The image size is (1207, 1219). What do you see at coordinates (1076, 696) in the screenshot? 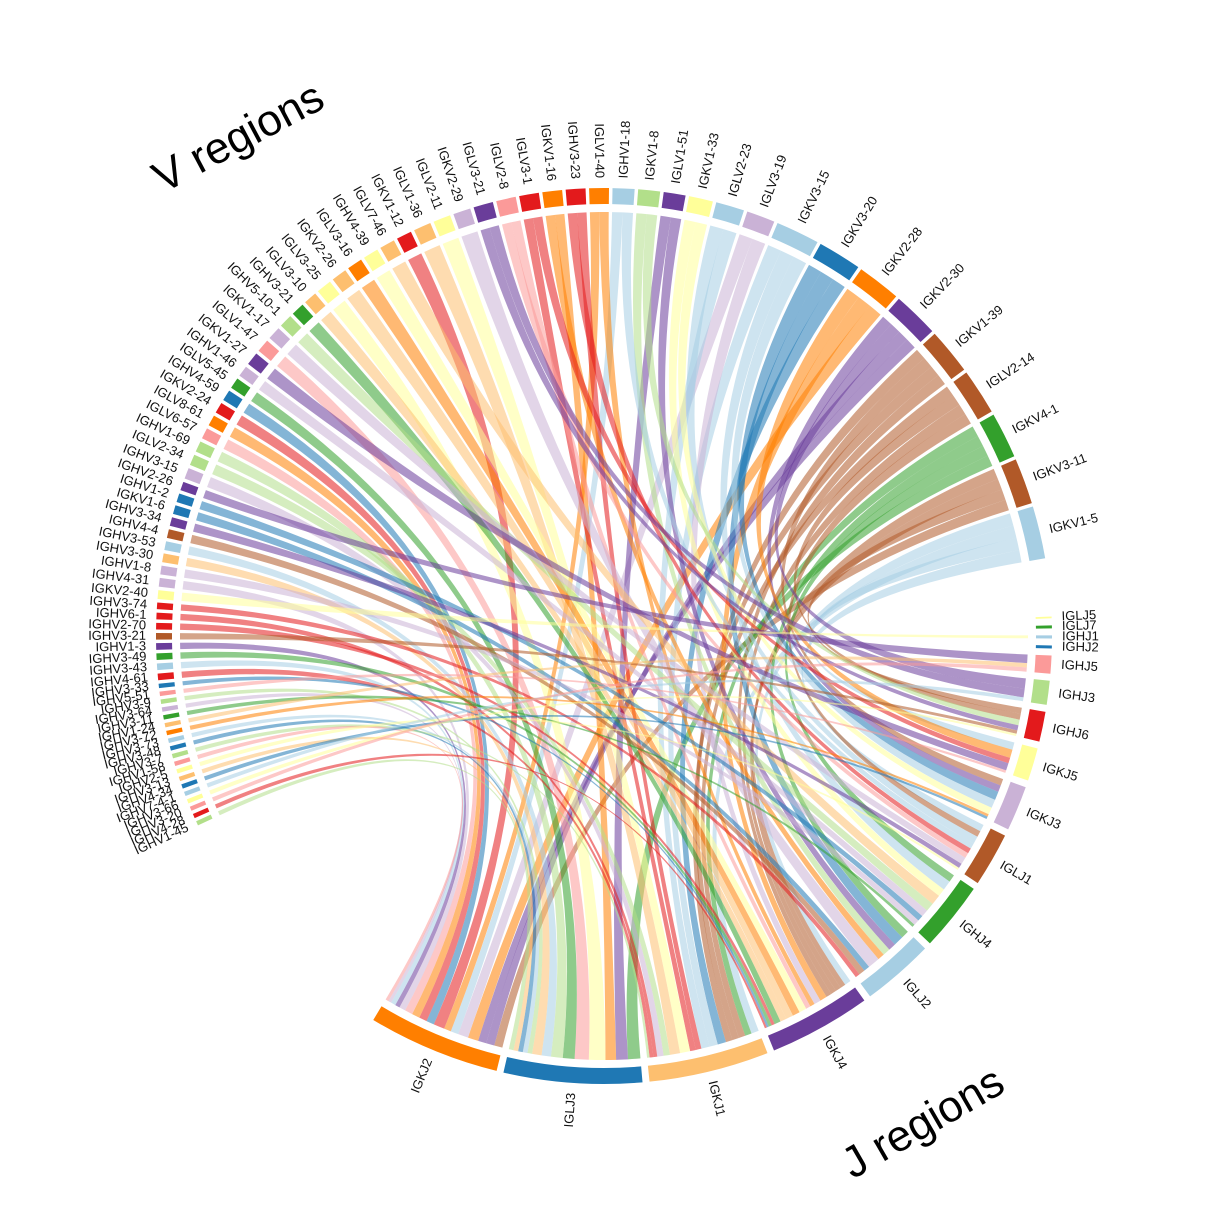
I see `j-segment-label-5: IGHJ3` at bounding box center [1076, 696].